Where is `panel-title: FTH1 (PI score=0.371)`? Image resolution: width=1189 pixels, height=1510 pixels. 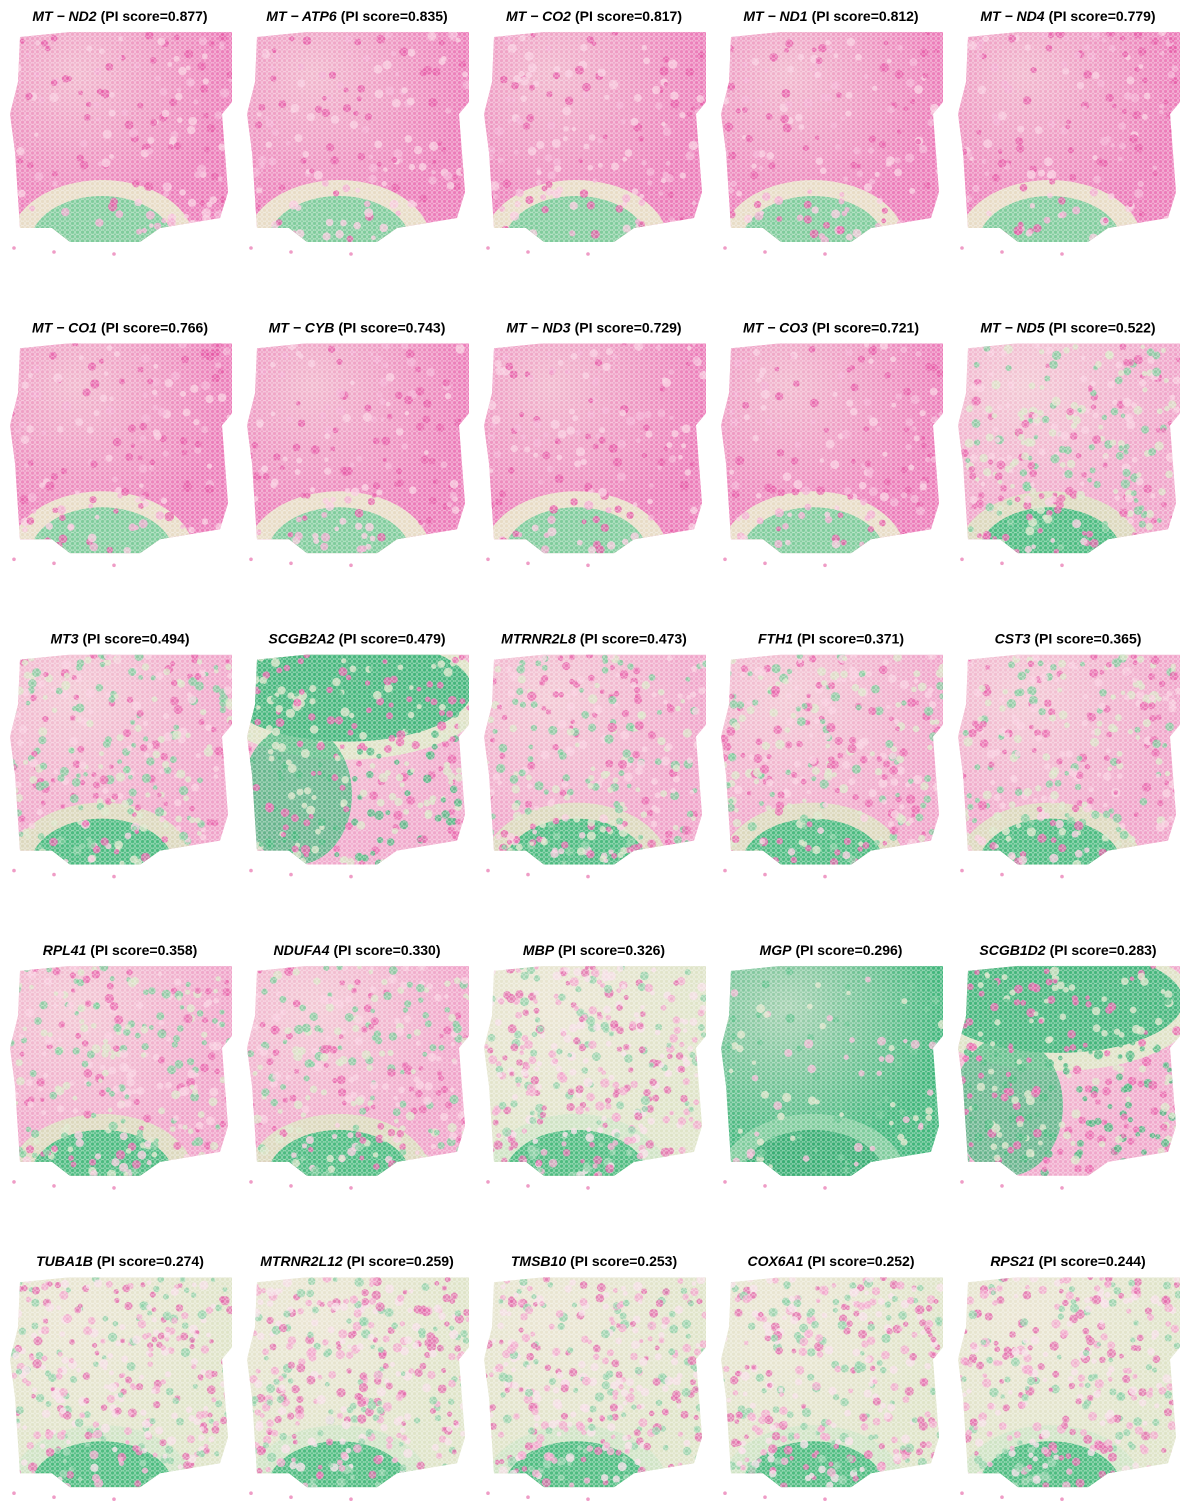
panel-title: FTH1 (PI score=0.371) is located at coordinates (831, 638).